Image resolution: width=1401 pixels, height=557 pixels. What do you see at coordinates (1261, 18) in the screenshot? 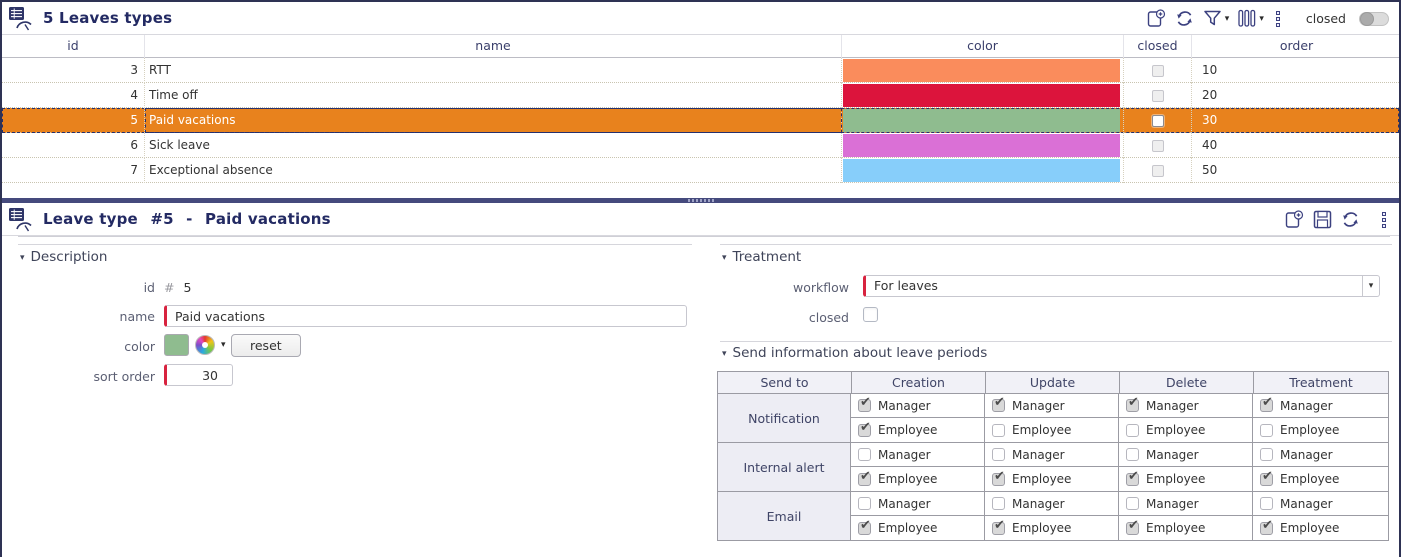
I see `column-chooser-caret-icon: ▾` at bounding box center [1261, 18].